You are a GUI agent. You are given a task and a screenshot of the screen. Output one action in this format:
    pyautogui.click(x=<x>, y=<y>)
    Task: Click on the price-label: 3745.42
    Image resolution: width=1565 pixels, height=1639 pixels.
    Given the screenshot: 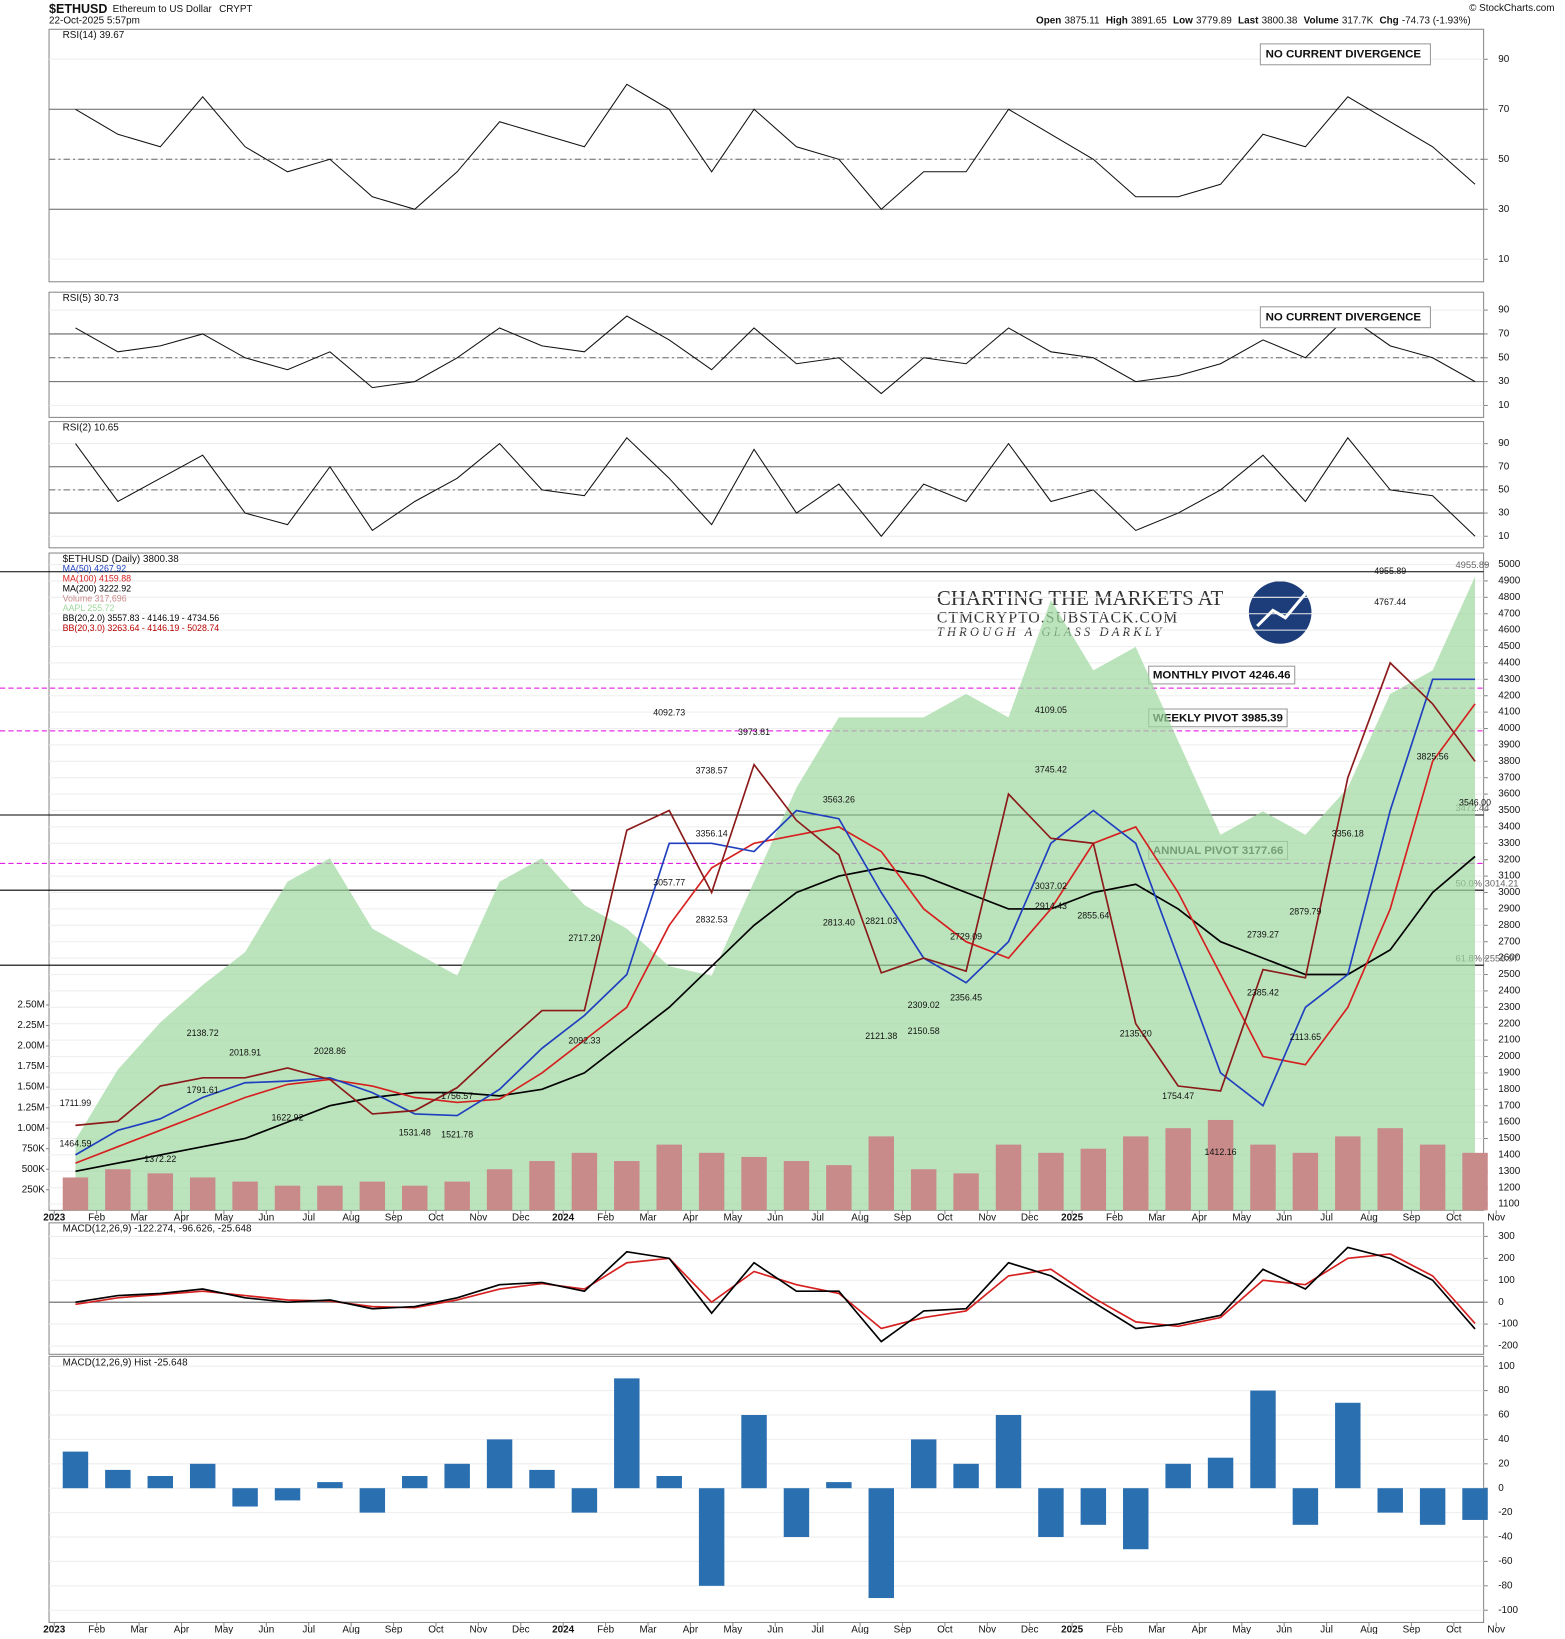 What is the action you would take?
    pyautogui.click(x=1051, y=770)
    